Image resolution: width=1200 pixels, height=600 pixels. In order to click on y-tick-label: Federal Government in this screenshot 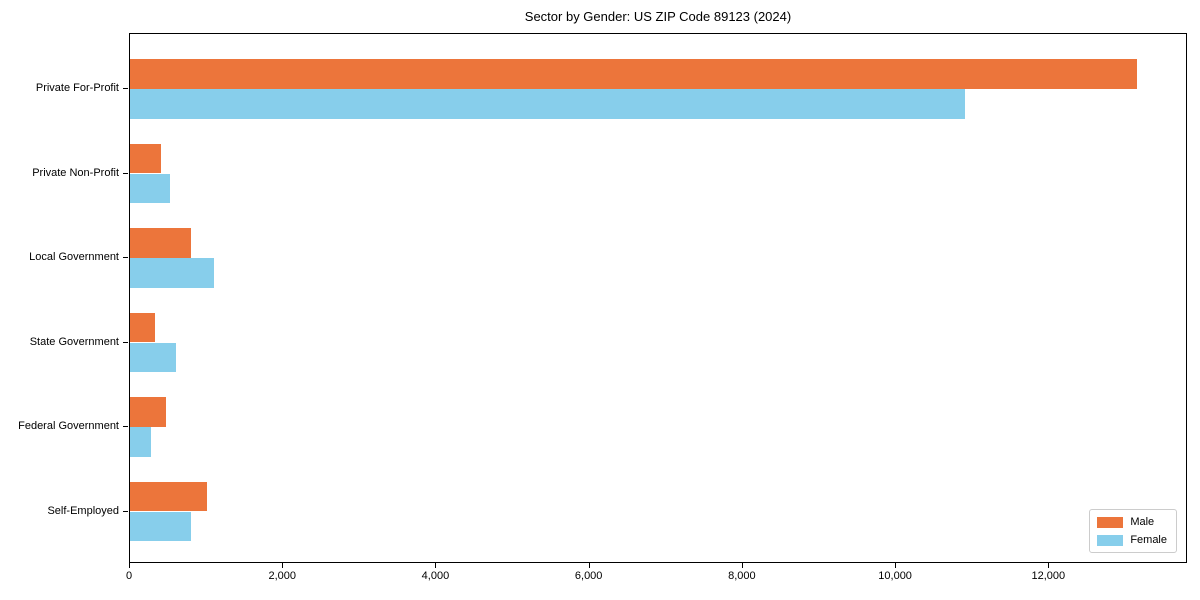, I will do `click(68, 426)`.